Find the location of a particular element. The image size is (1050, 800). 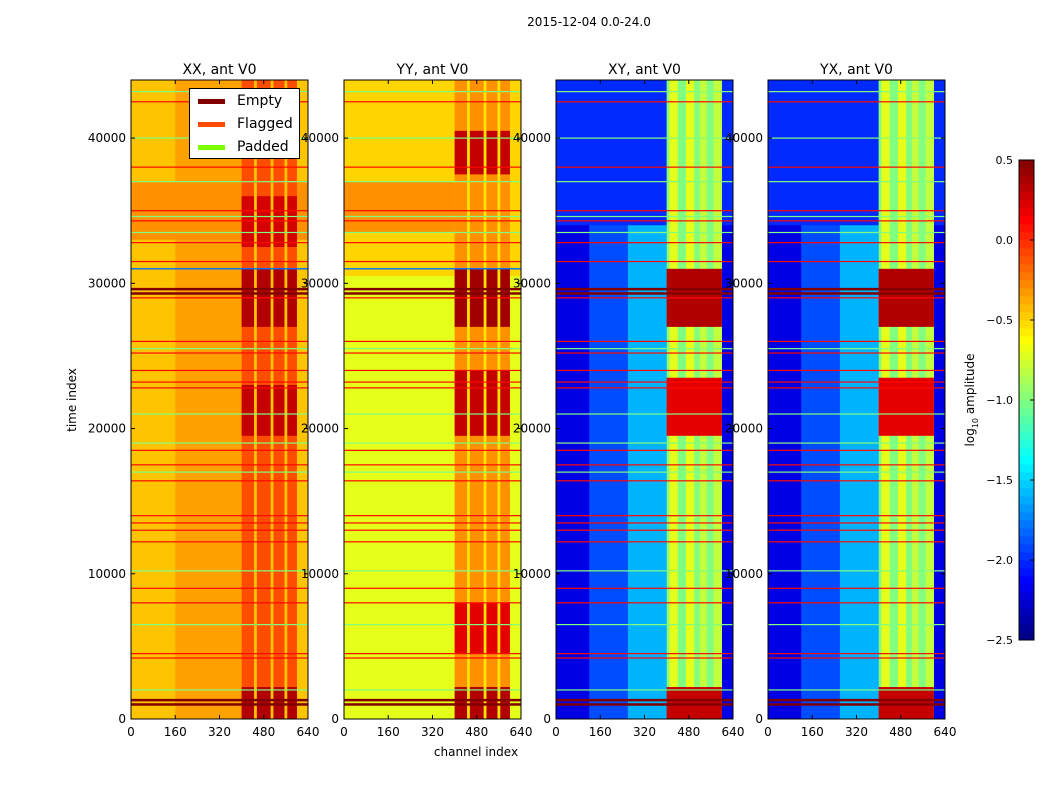

y-tick-label: 30000 is located at coordinates (107, 283).